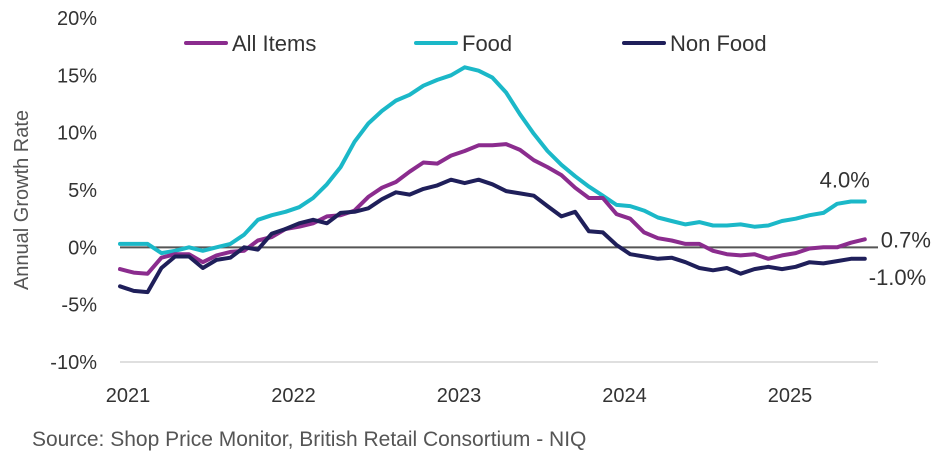 This screenshot has width=940, height=470. I want to click on y-tick-label: 10%, so click(77, 134).